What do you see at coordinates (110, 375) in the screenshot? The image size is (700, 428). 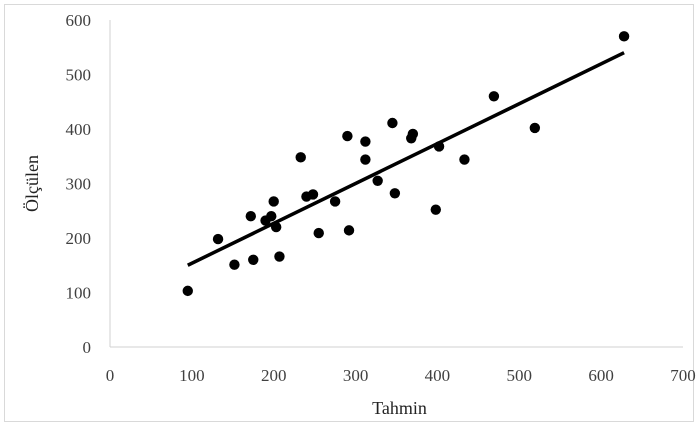 I see `x-tick-label: 0` at bounding box center [110, 375].